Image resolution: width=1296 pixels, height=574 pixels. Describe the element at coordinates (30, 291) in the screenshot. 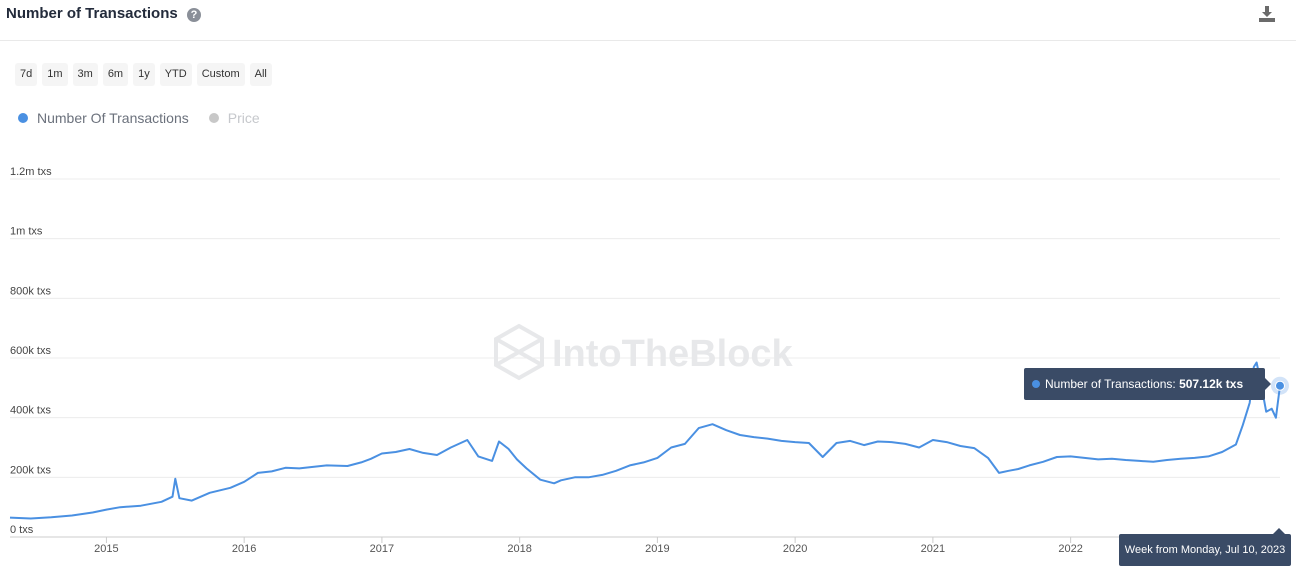

I see `y-tick-label: 800k txs` at that location.